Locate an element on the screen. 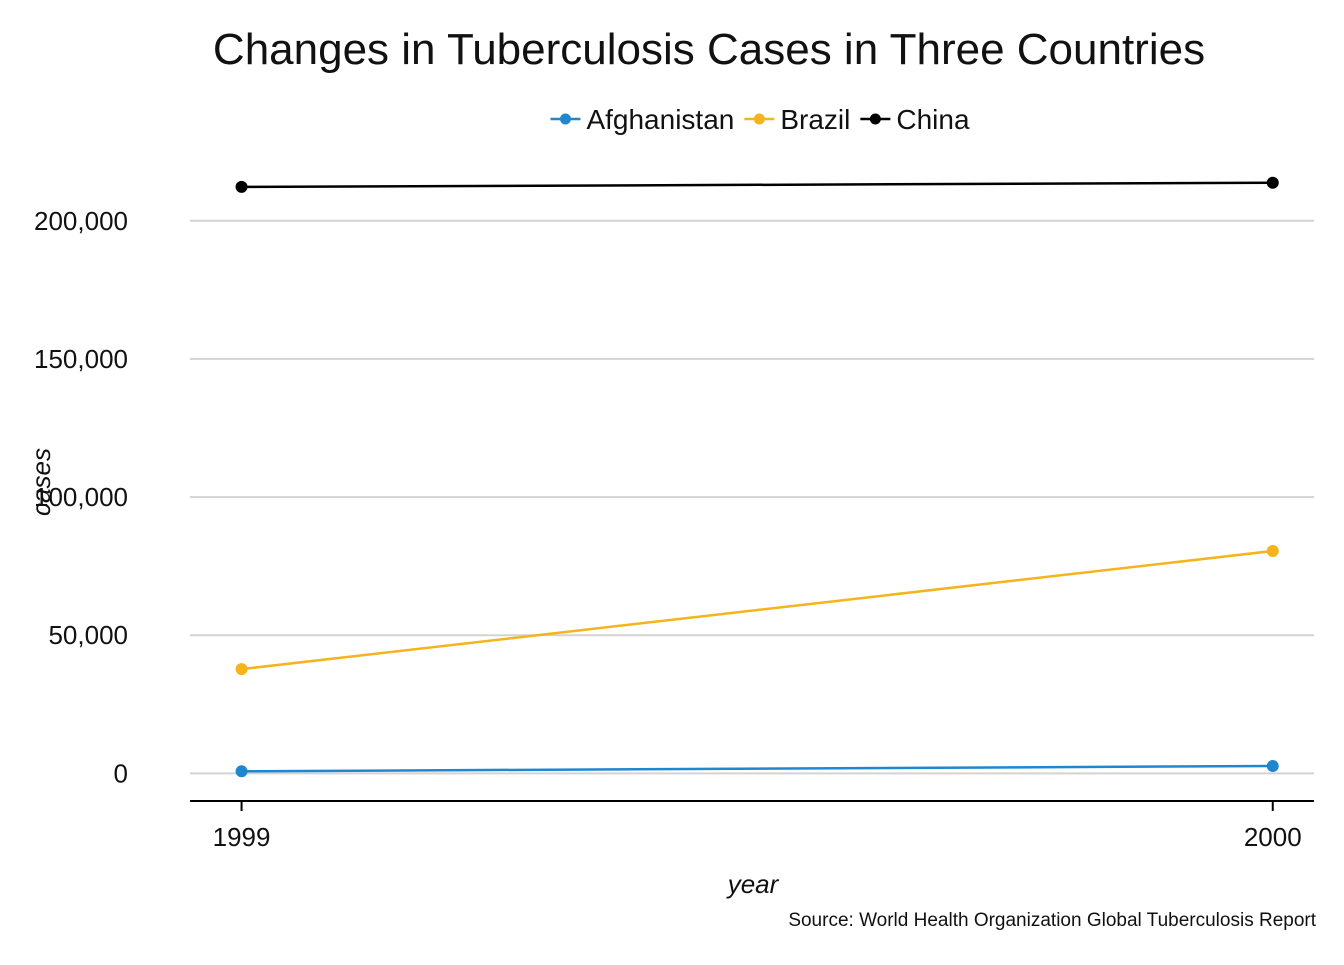 This screenshot has height=965, width=1344. legend-label: Afghanistan is located at coordinates (660, 119).